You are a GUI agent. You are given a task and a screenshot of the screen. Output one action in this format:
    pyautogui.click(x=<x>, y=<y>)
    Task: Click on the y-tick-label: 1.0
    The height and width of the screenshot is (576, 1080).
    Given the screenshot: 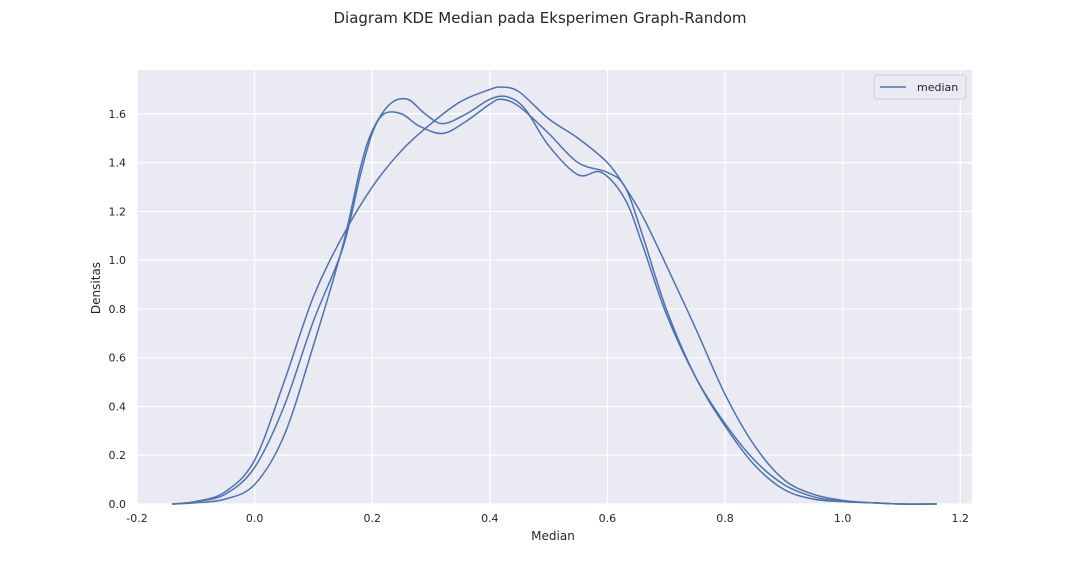 What is the action you would take?
    pyautogui.click(x=118, y=260)
    